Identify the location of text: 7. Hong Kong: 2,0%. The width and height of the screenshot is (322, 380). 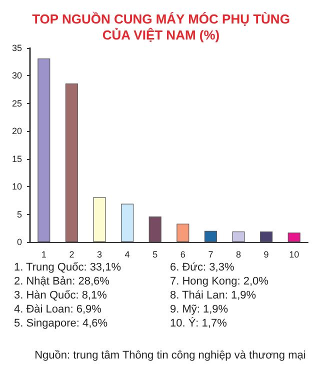
(219, 282).